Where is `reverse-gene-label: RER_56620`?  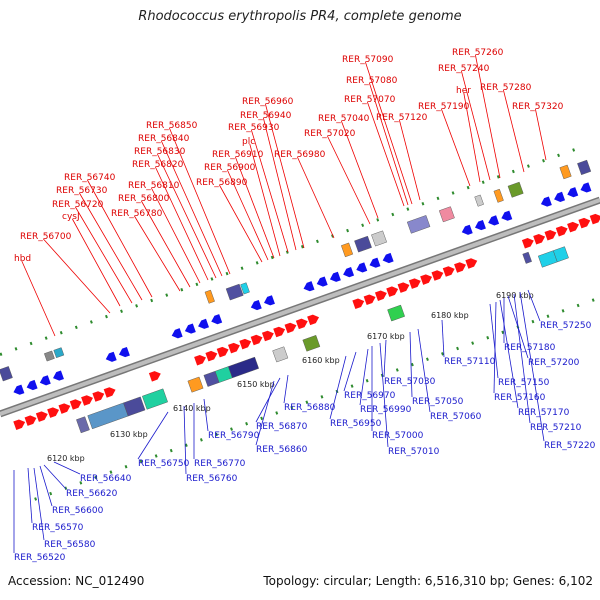 reverse-gene-label: RER_56620 is located at coordinates (92, 494).